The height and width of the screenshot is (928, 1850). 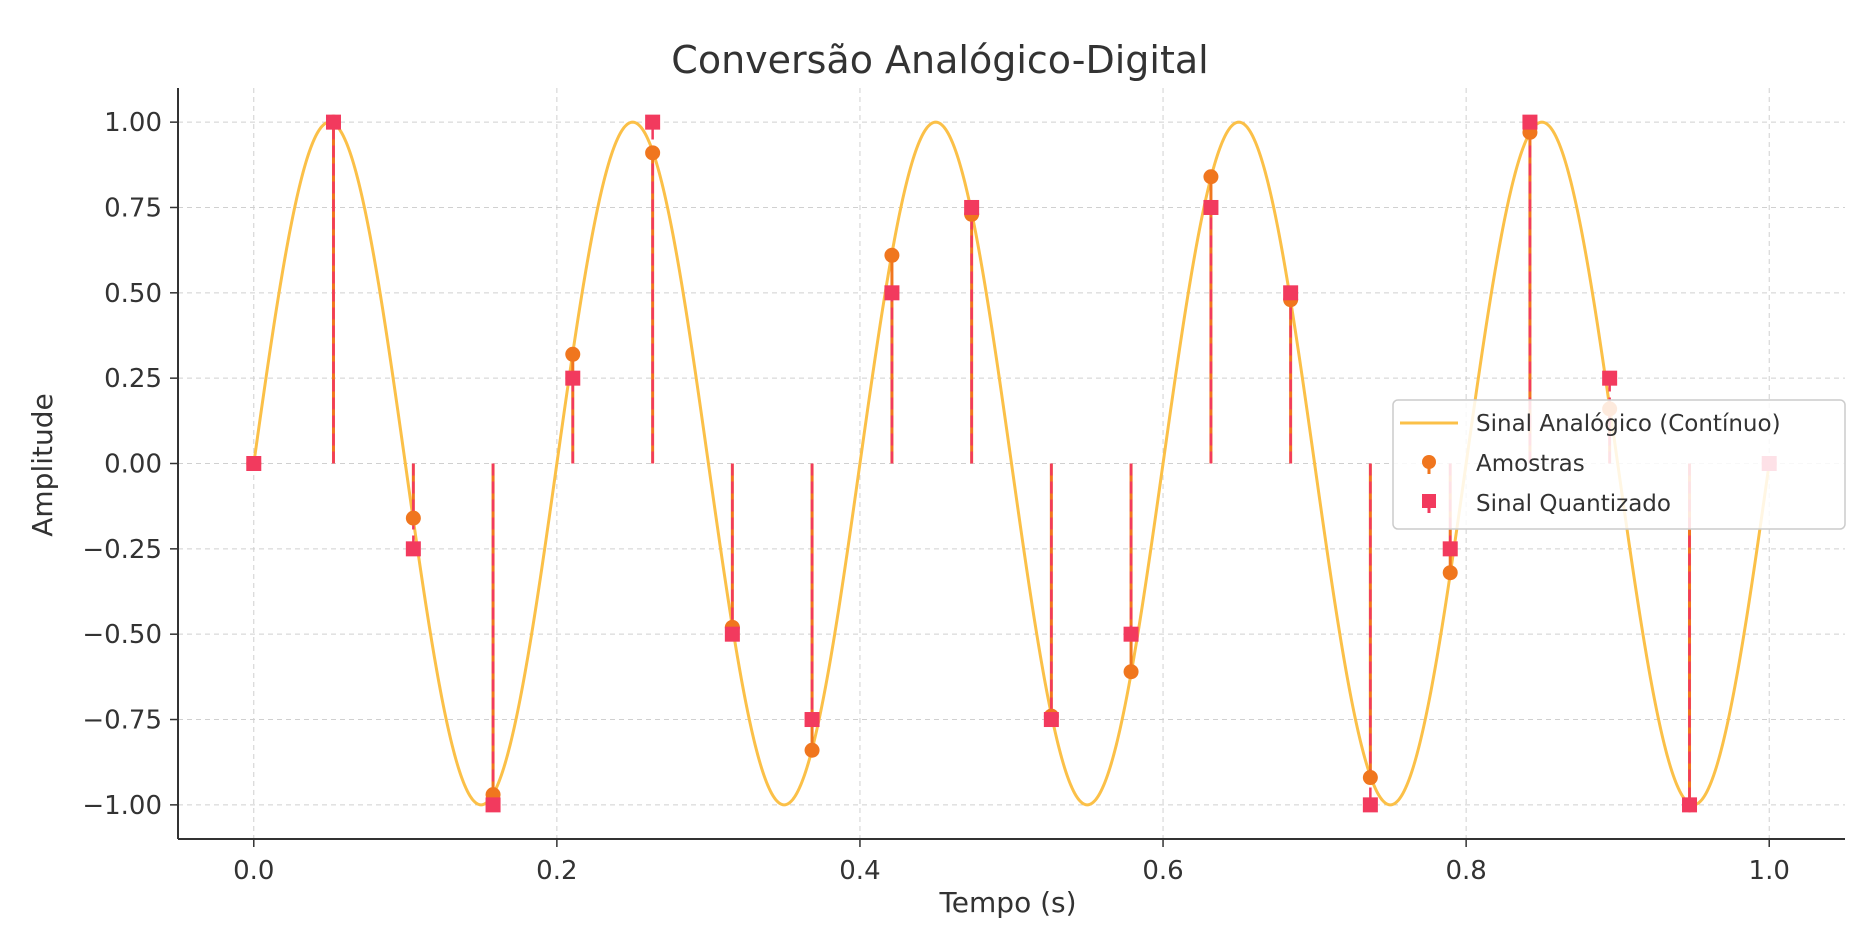 What do you see at coordinates (133, 379) in the screenshot?
I see `y-tick-label: 0.25` at bounding box center [133, 379].